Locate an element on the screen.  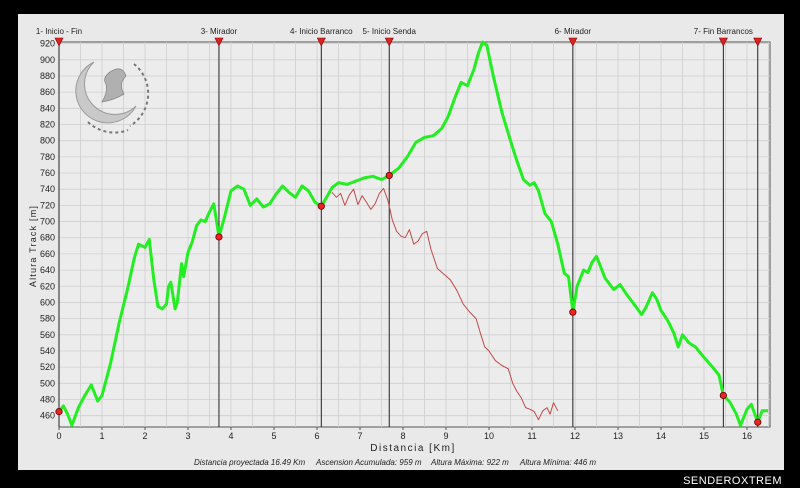
circular-track-logo-icon is located at coordinates (112, 97).